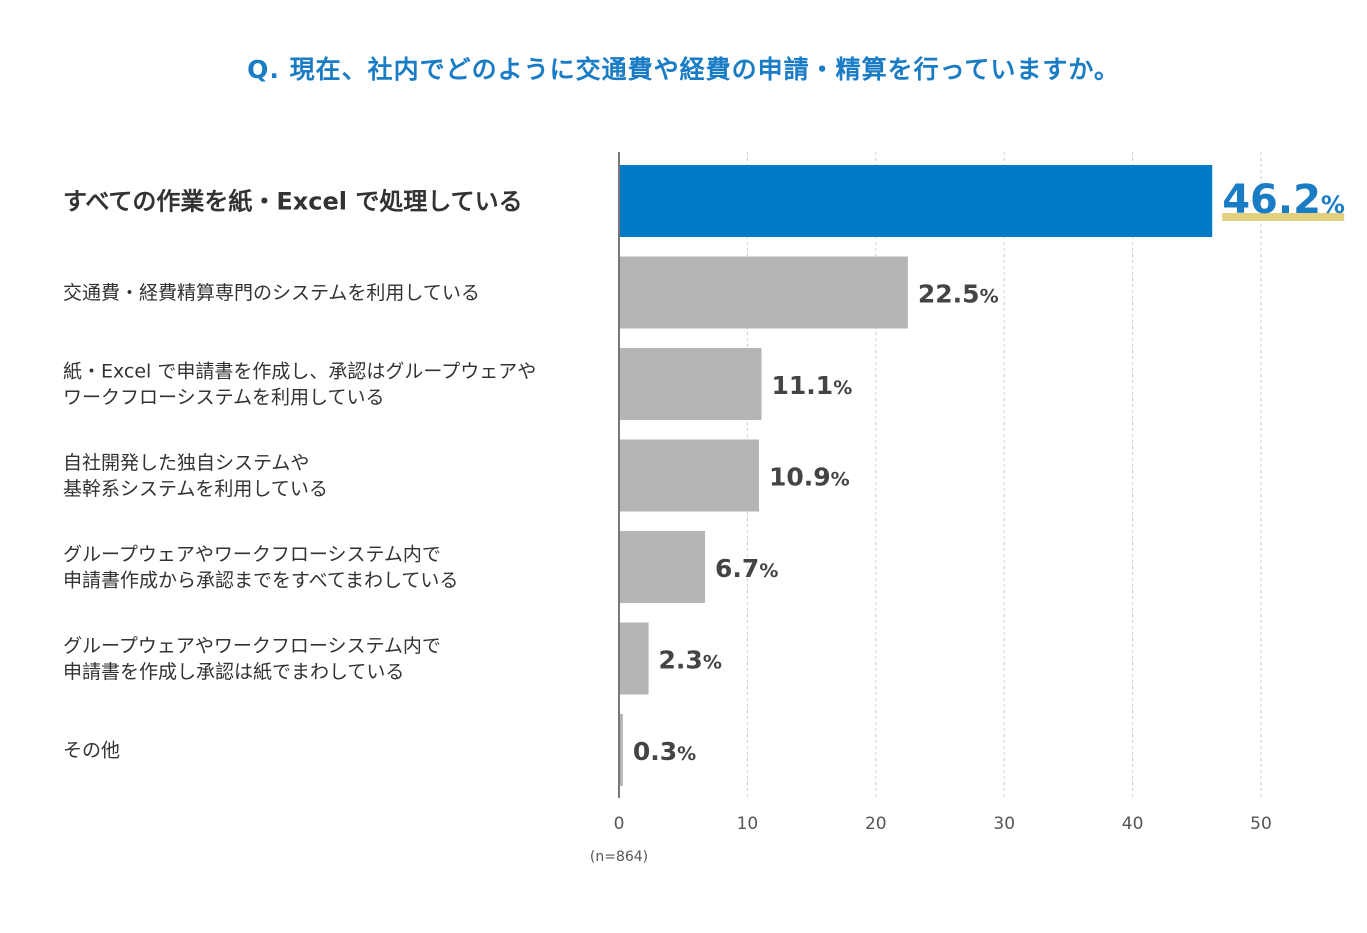 Image resolution: width=1367 pixels, height=933 pixels. I want to click on sample-size-note: (n=864), so click(619, 857).